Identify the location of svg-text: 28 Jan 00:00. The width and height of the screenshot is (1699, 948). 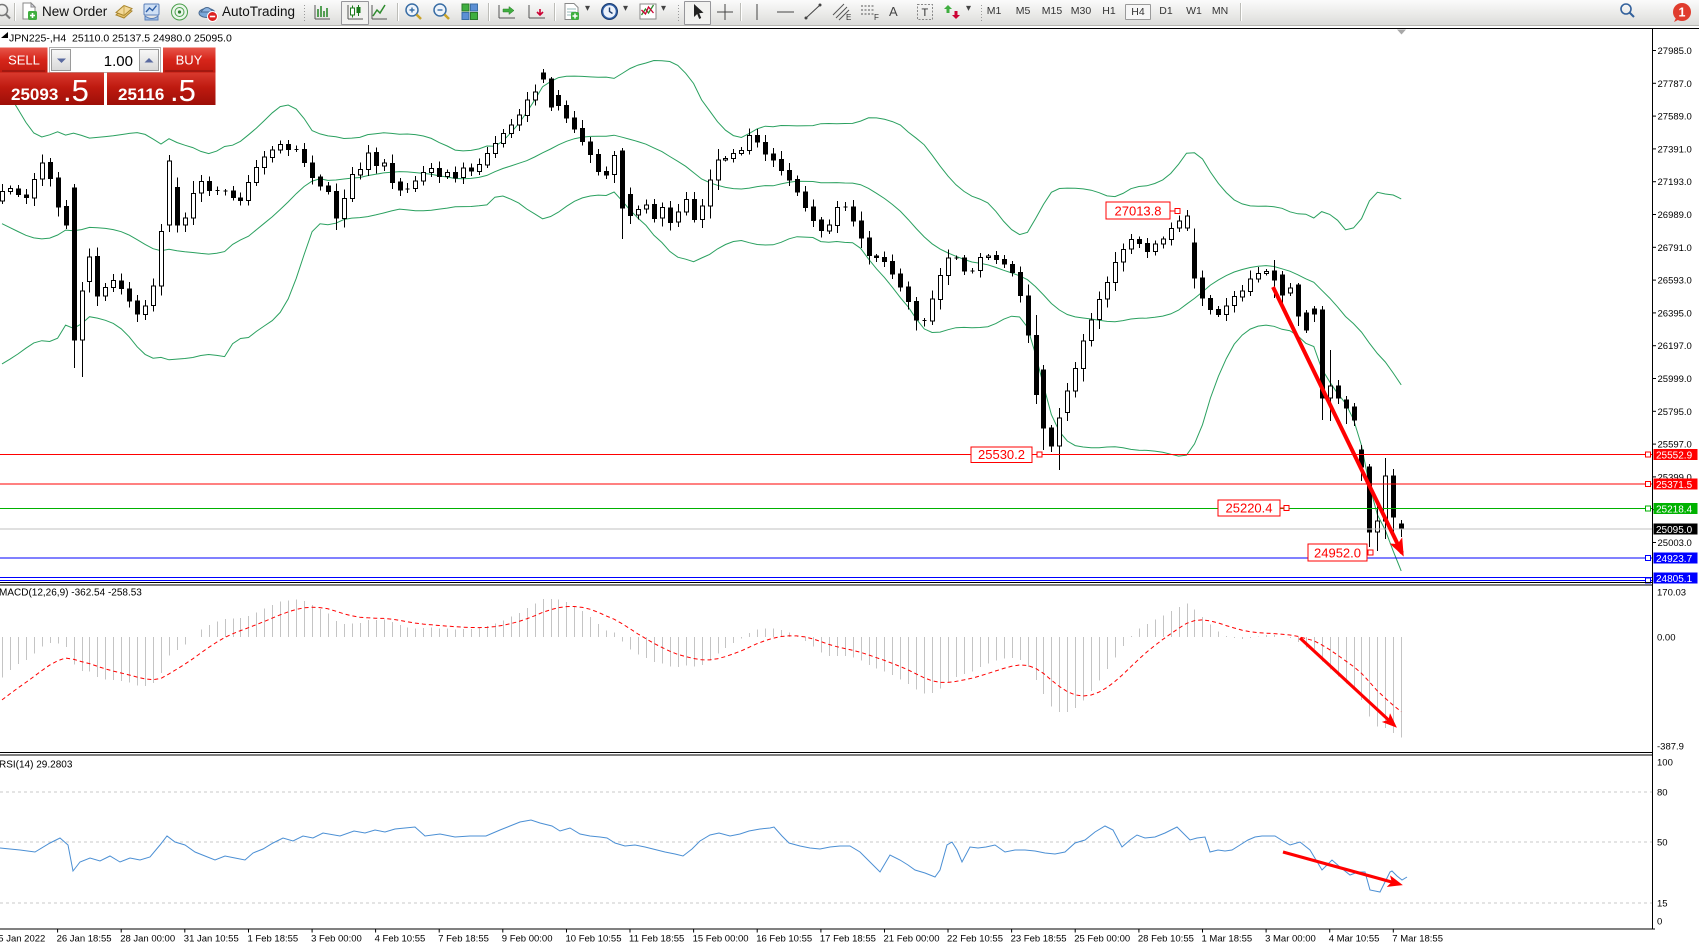
(147, 939).